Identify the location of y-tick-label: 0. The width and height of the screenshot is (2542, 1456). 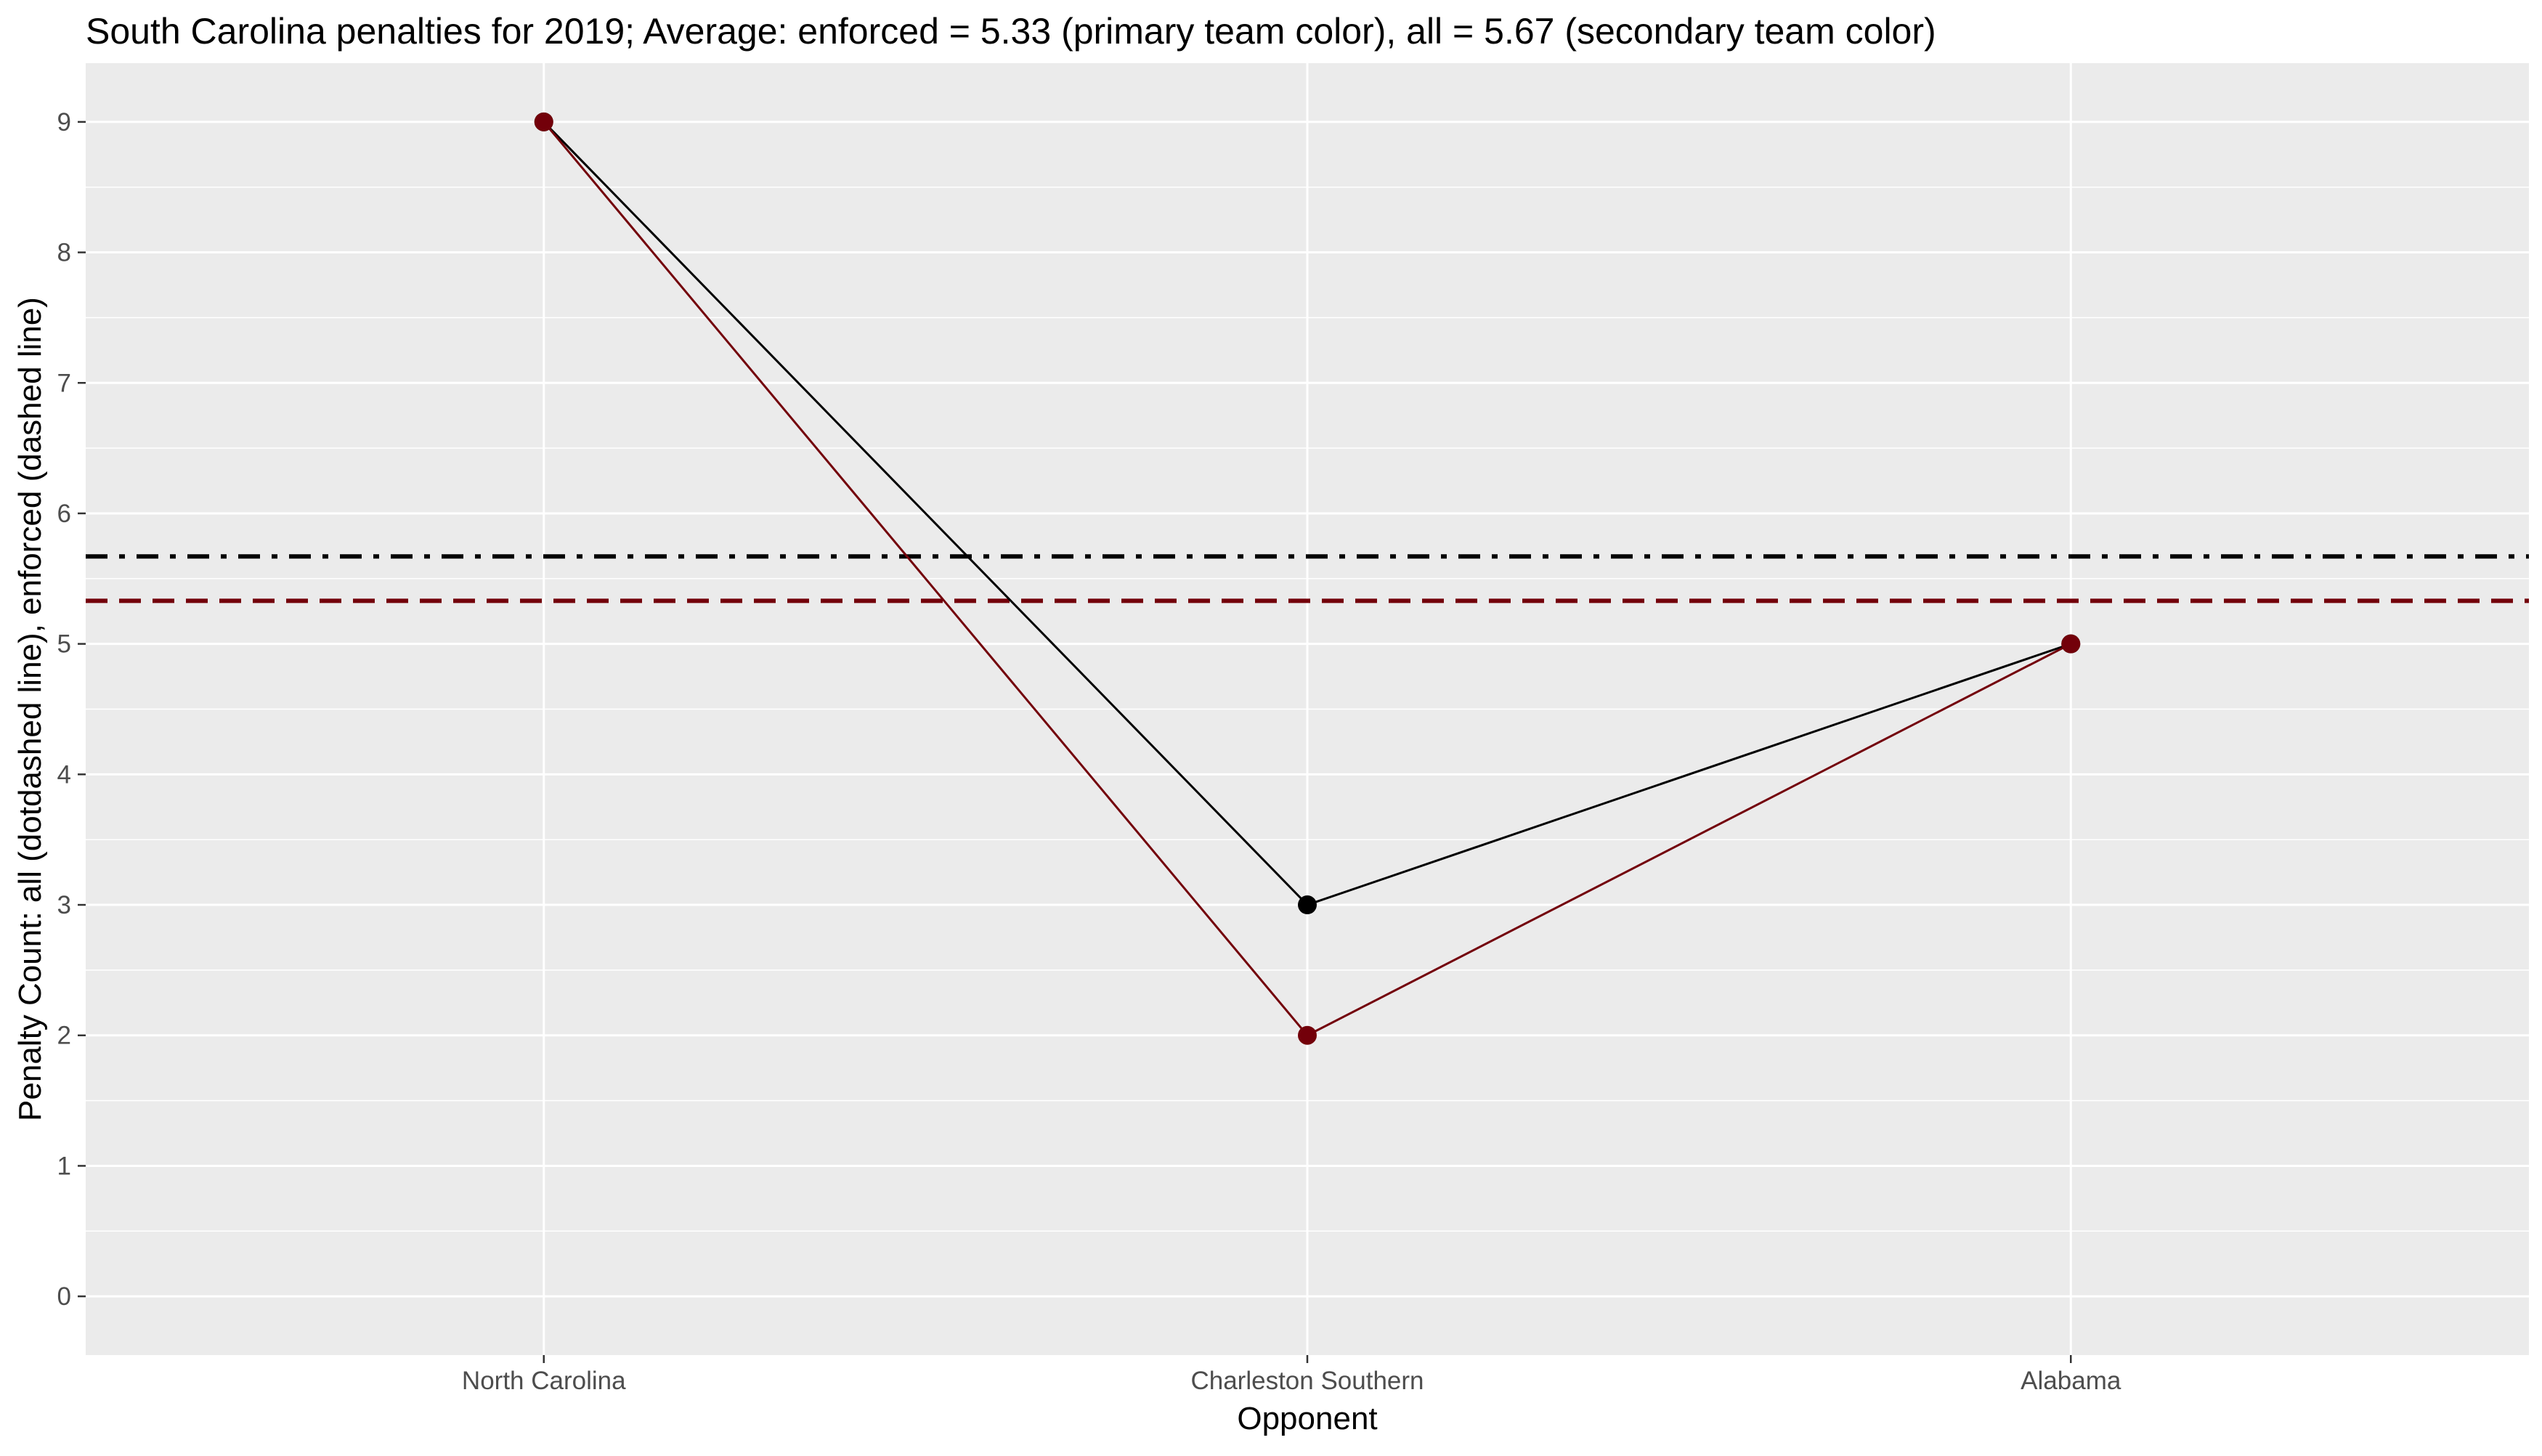
(64, 1296).